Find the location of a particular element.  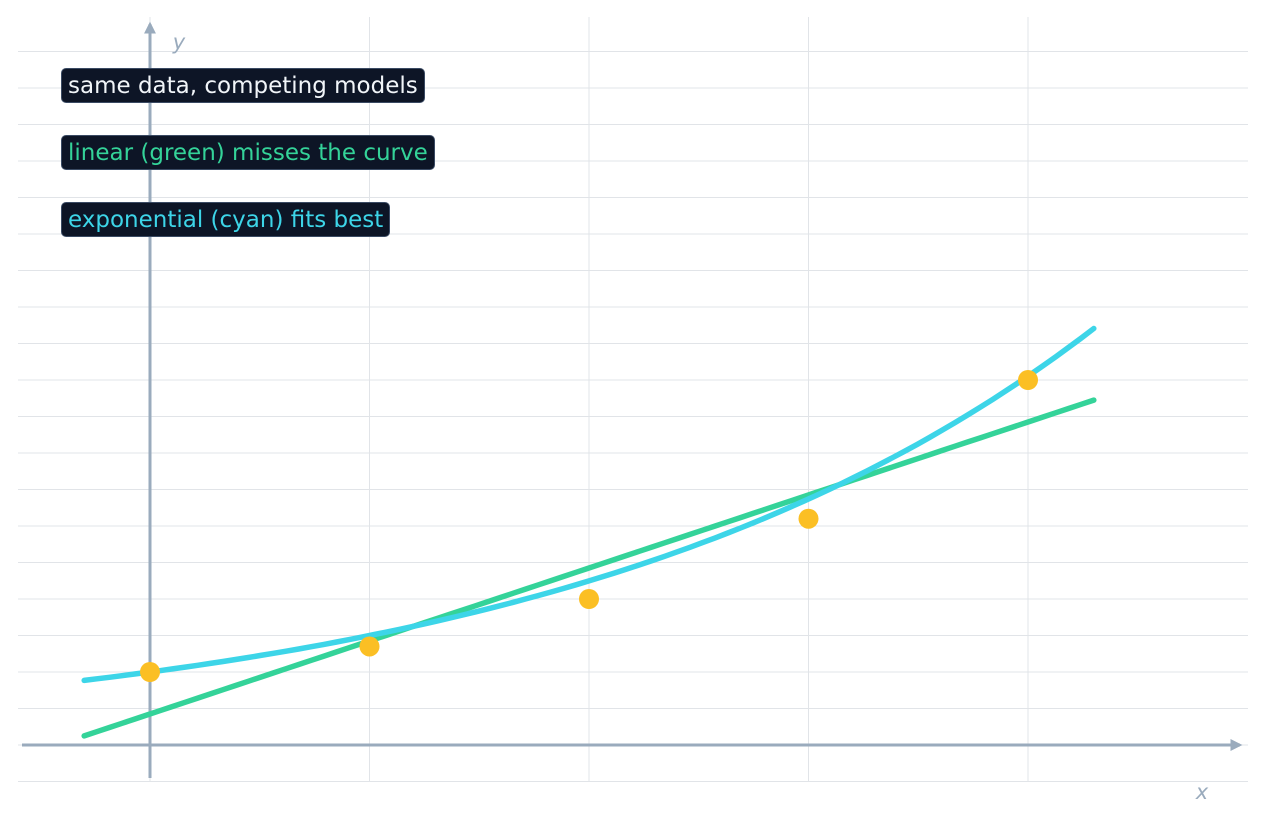

annotation-linear-text: linear (green) misses the curve is located at coordinates (248, 153).